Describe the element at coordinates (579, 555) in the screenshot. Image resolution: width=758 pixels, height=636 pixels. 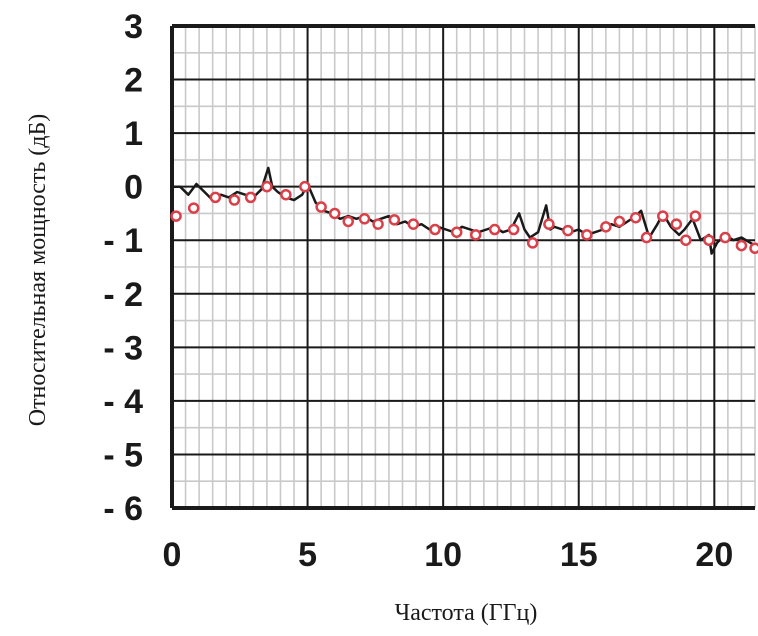
I see `x-tick-label: 15` at that location.